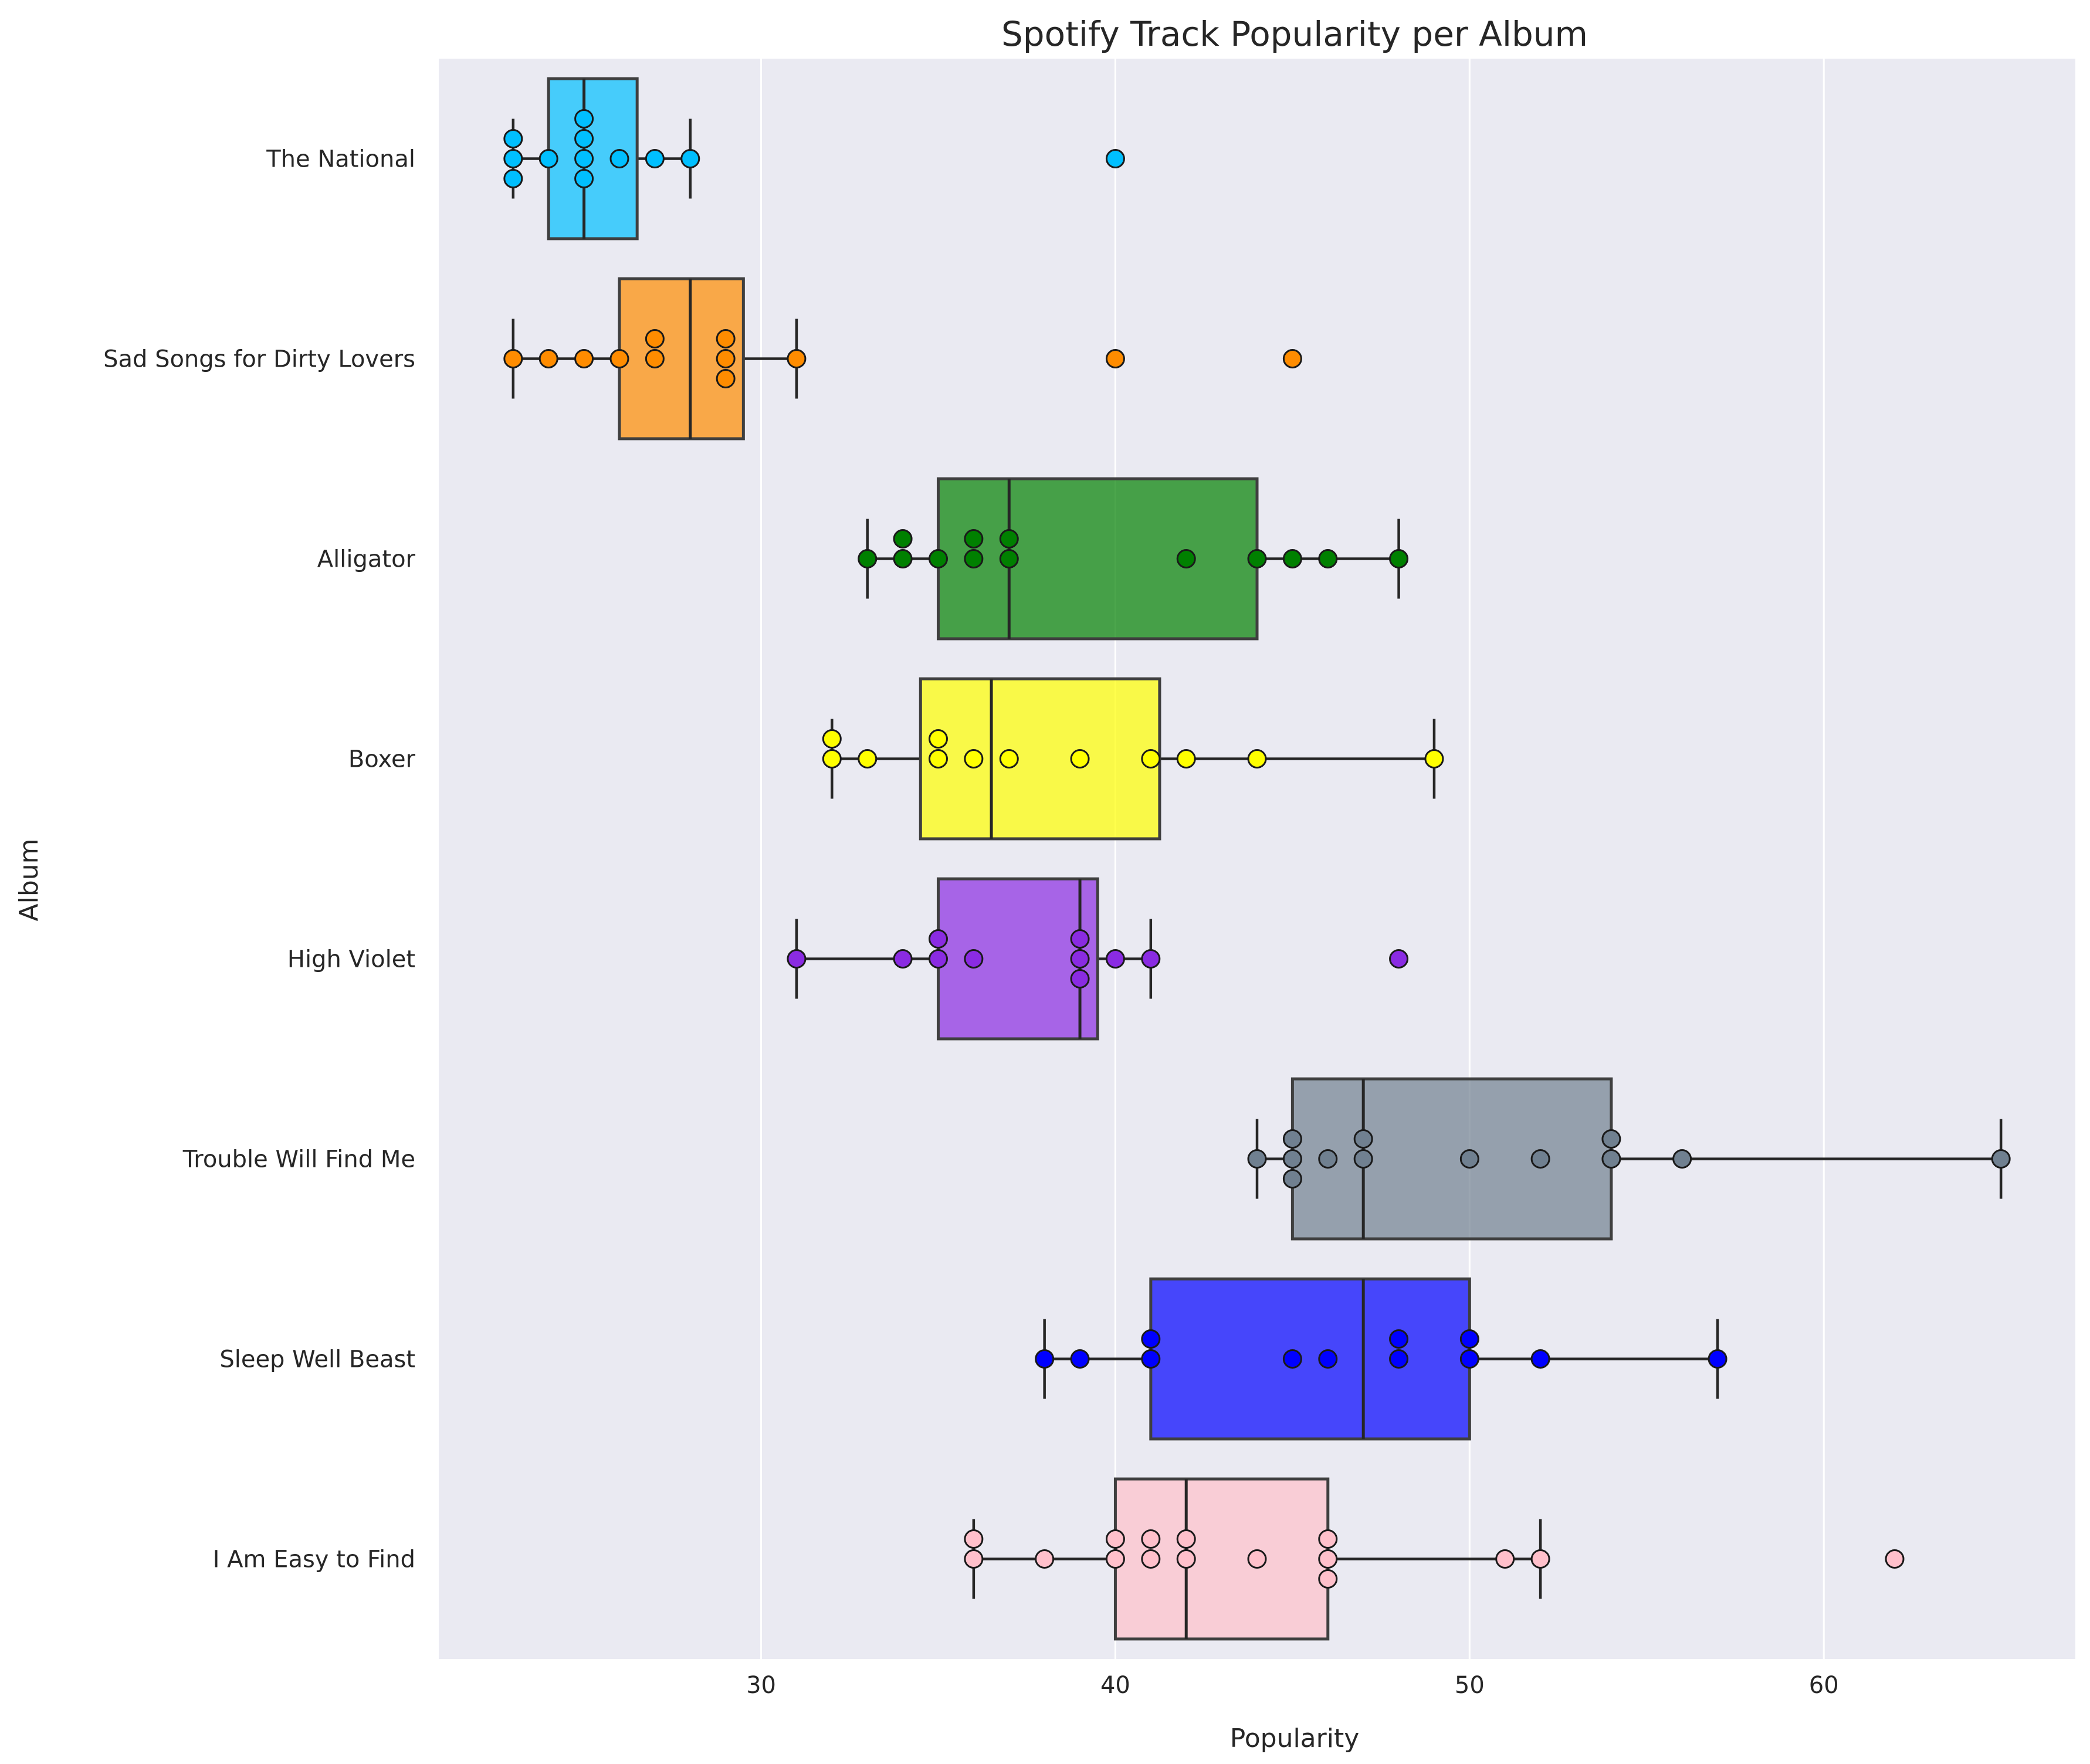 Image resolution: width=2090 pixels, height=1764 pixels. Describe the element at coordinates (382, 759) in the screenshot. I see `y-tick-label-boxer: Boxer` at that location.